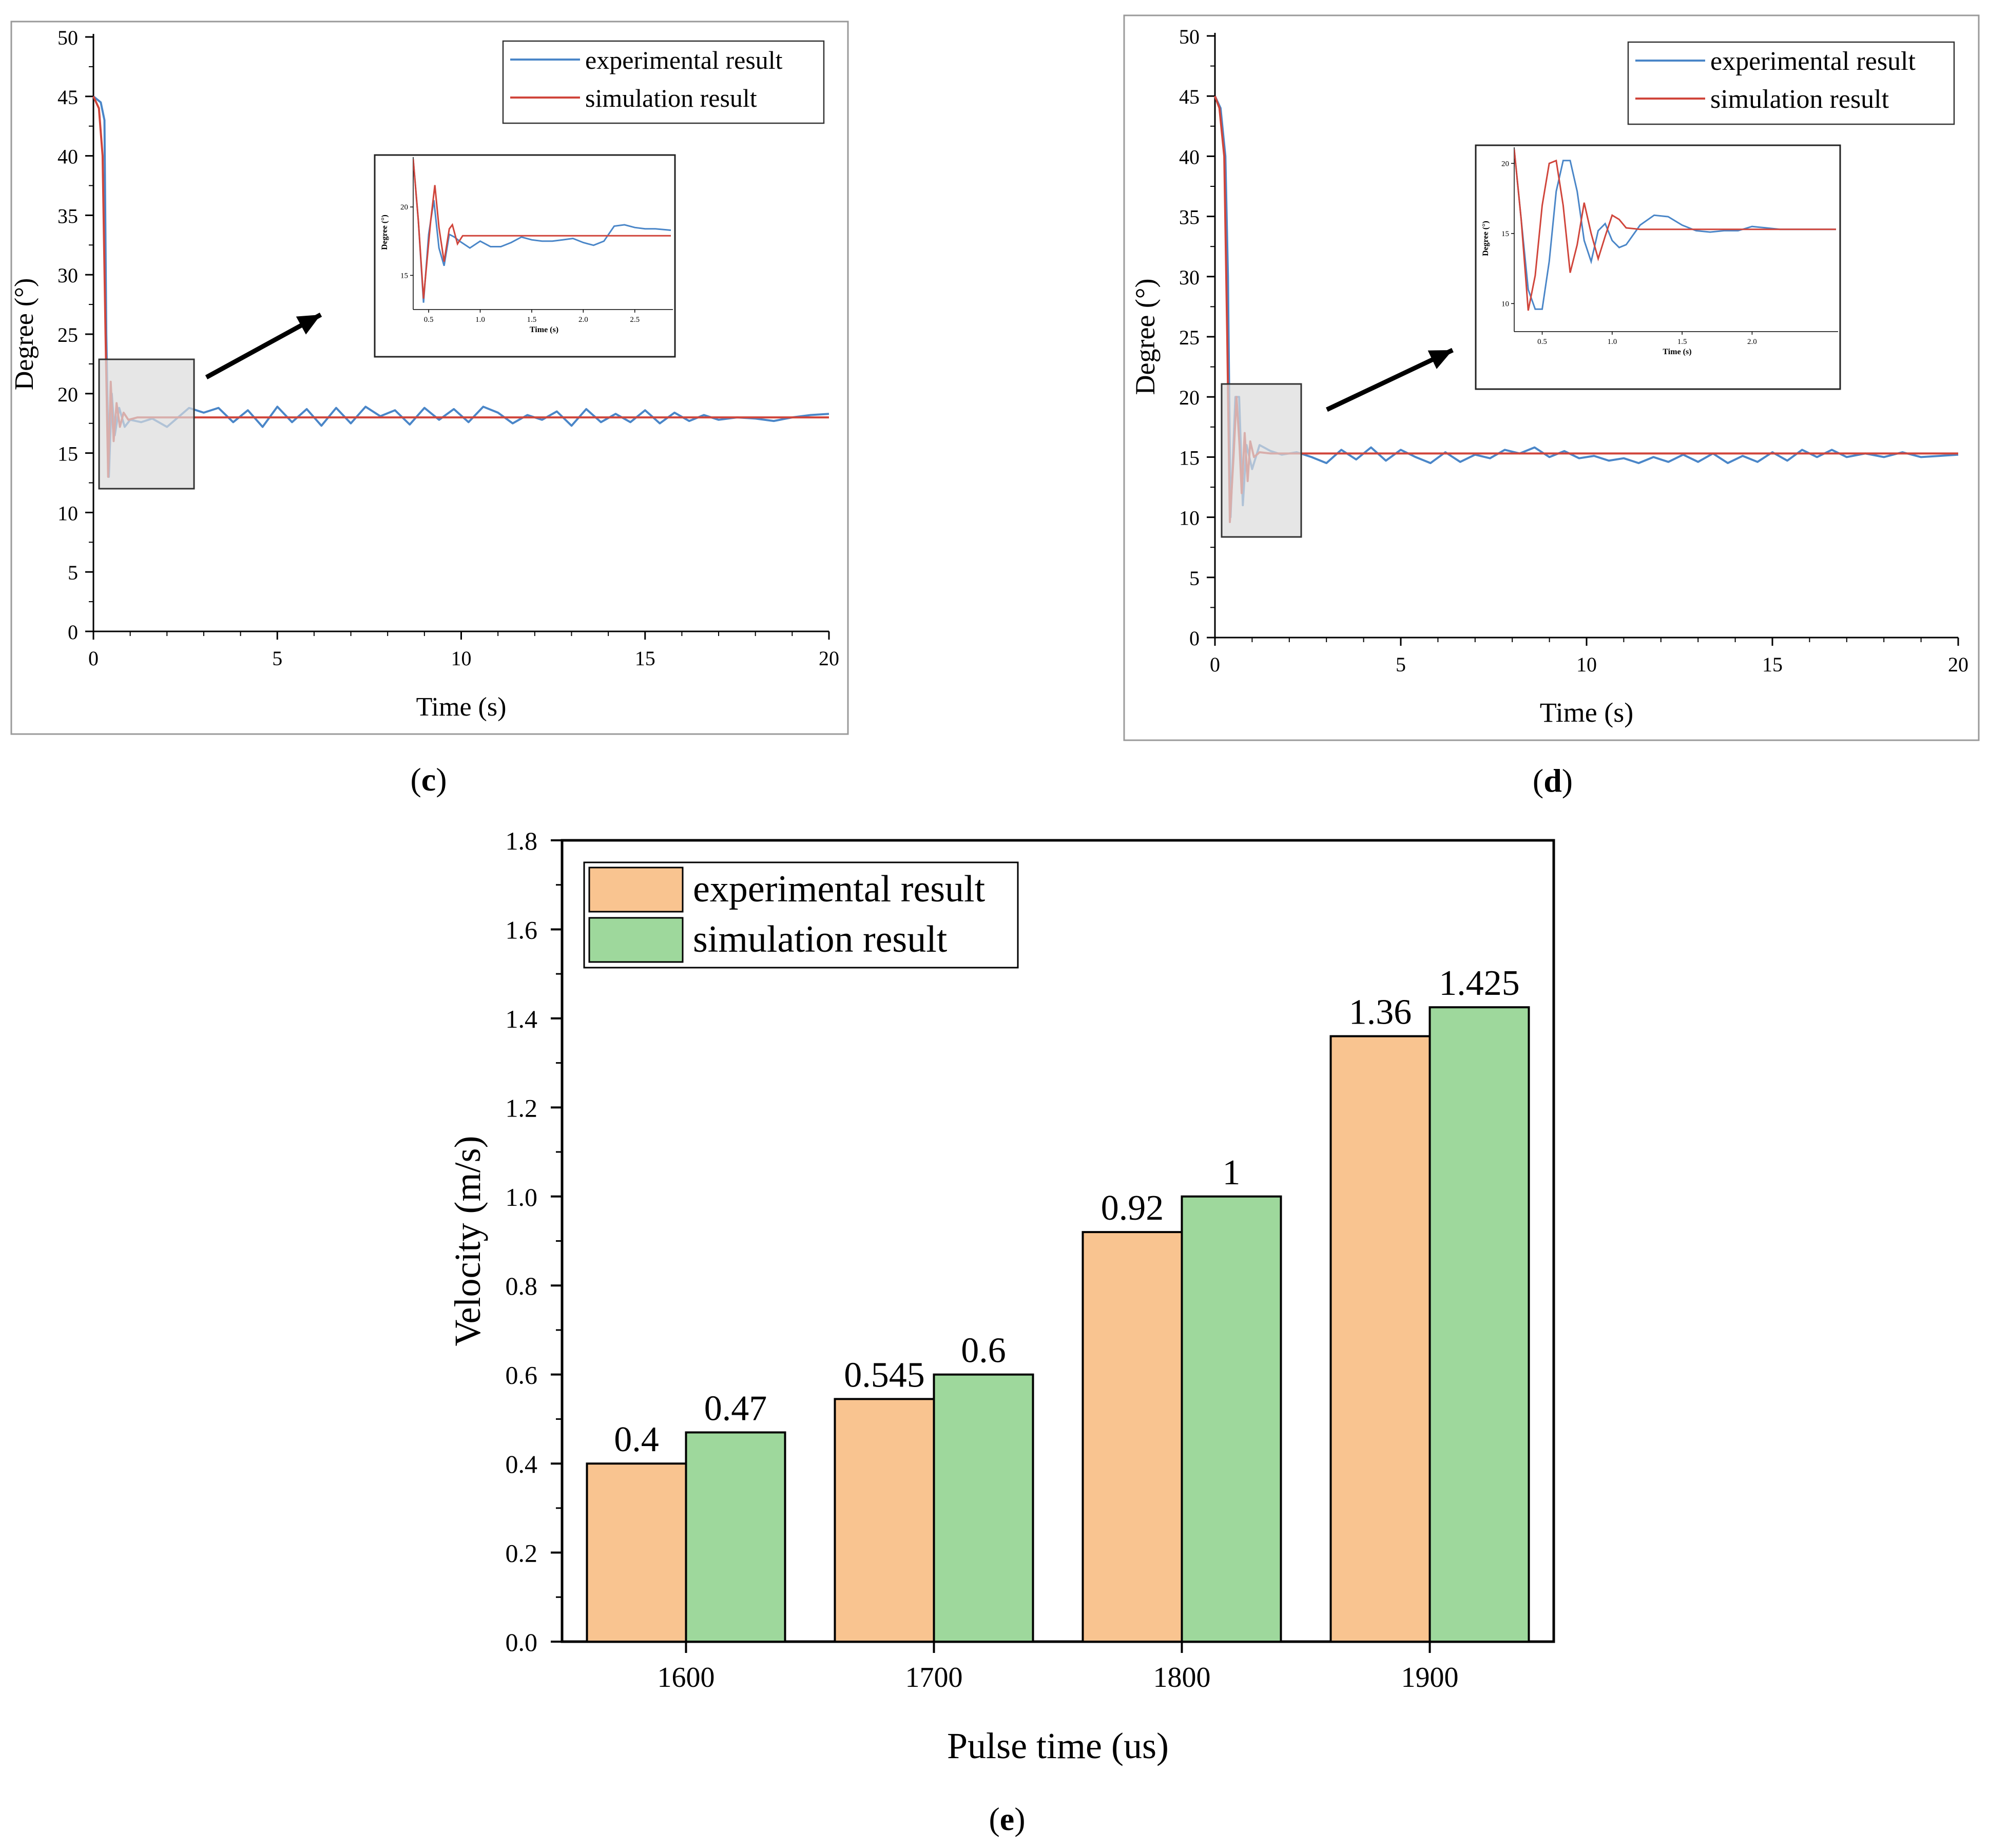 This screenshot has height=1848, width=1989. I want to click on panel-d-zoom-arrow-head, so click(1440, 359).